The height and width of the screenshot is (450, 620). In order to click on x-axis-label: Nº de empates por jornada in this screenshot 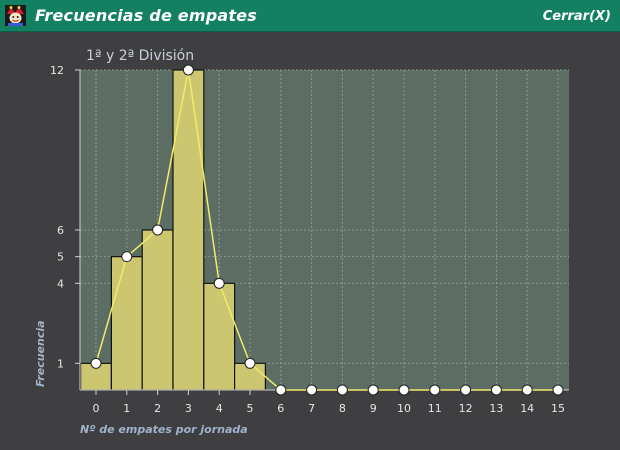, I will do `click(164, 429)`.